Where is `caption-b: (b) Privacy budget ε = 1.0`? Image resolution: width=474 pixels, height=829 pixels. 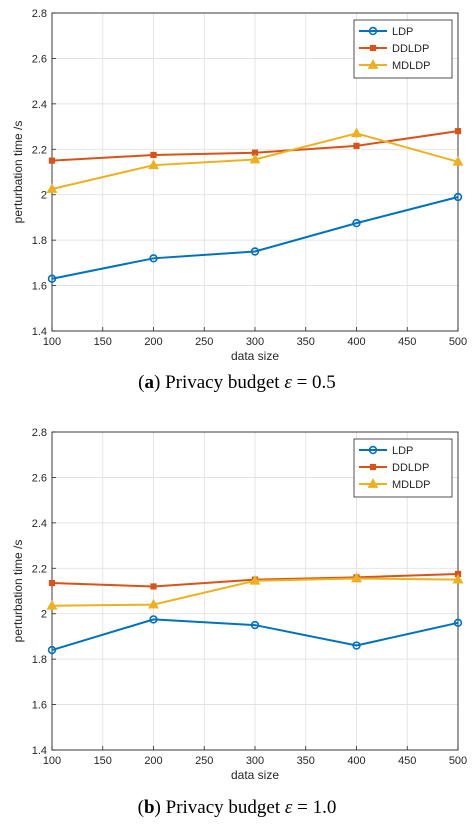
caption-b: (b) Privacy budget ε = 1.0 is located at coordinates (237, 807).